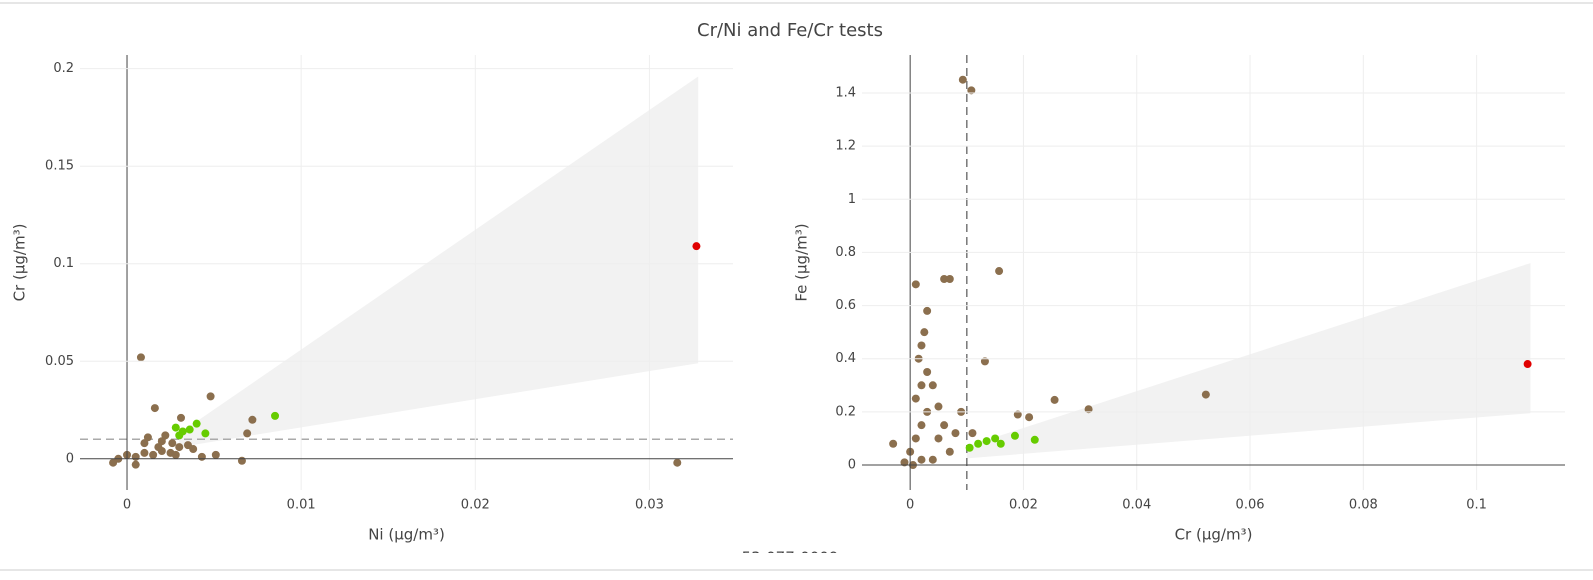 This screenshot has width=1593, height=580. Describe the element at coordinates (845, 305) in the screenshot. I see `y-tick-label: 0.6` at that location.